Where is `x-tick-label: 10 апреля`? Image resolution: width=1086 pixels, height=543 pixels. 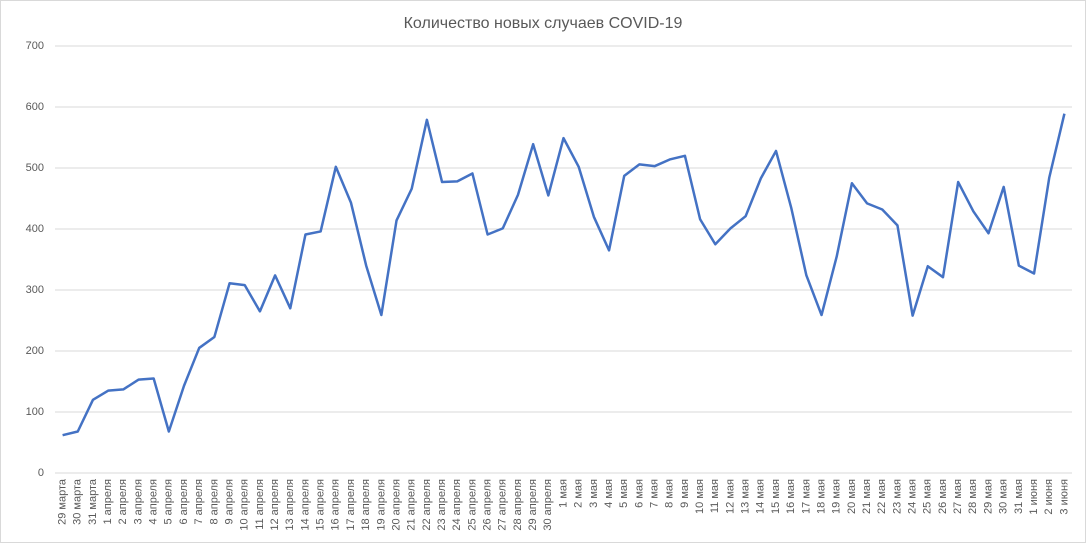
x-tick-label: 10 апреля is located at coordinates (245, 505).